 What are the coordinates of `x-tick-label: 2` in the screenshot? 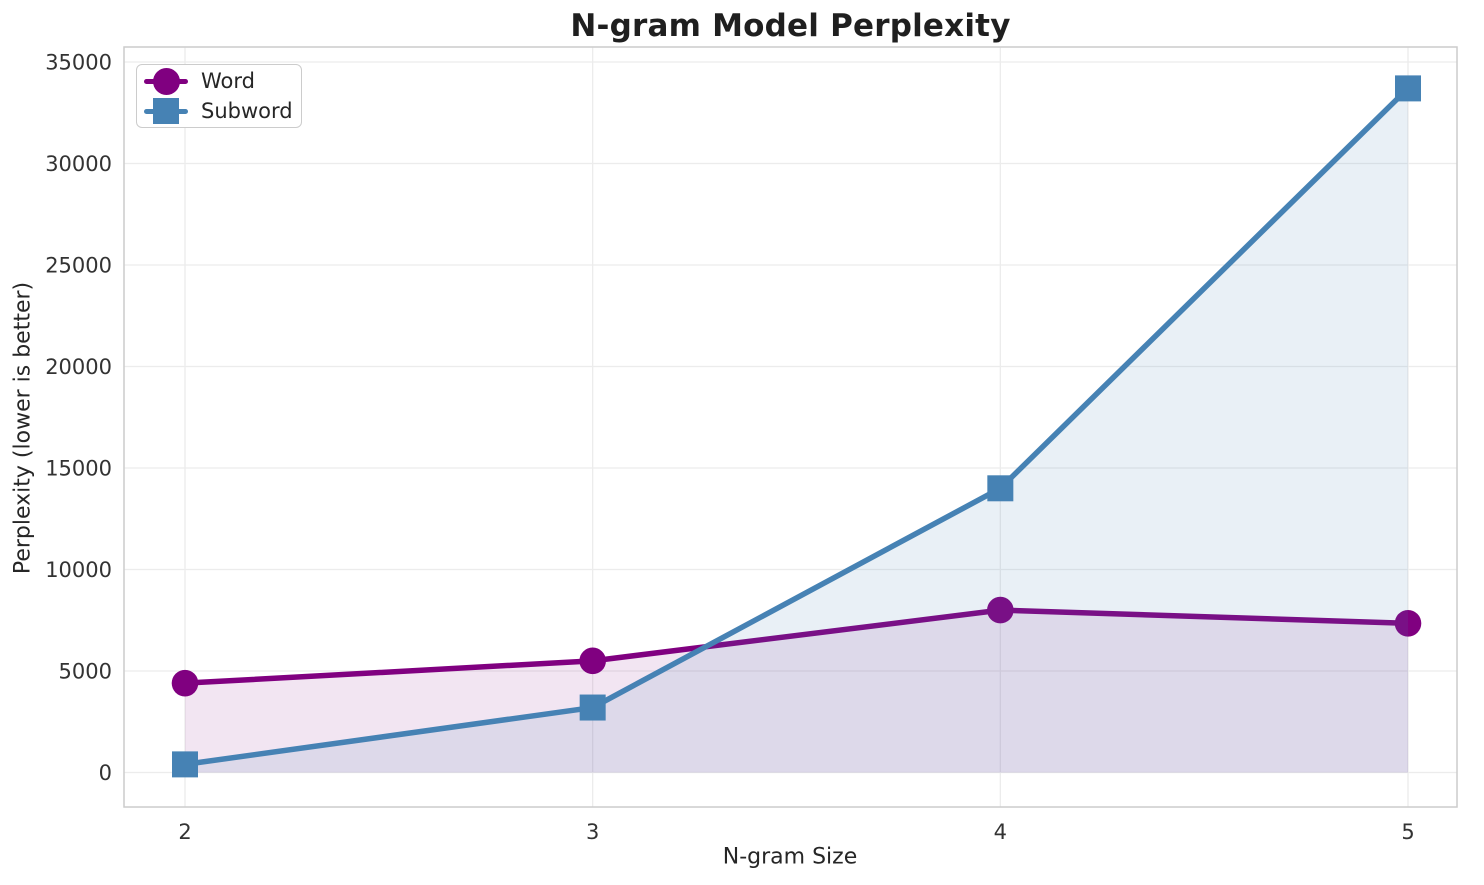 It's located at (184, 832).